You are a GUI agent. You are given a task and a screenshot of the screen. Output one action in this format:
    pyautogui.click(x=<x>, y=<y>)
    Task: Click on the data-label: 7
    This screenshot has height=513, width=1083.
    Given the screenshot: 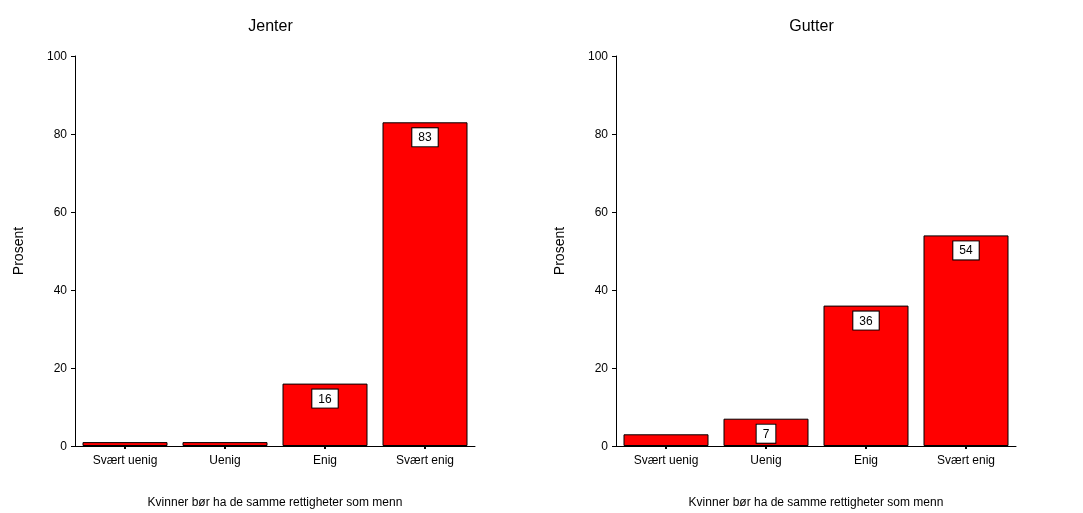 What is the action you would take?
    pyautogui.click(x=766, y=433)
    